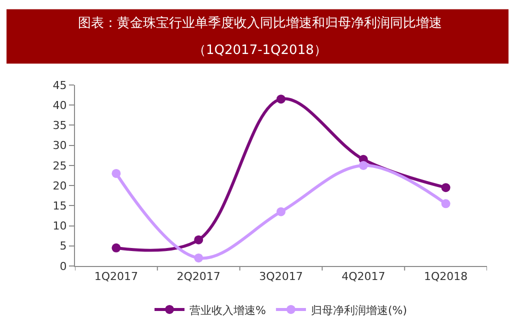  I want to click on y-tick-label: 30, so click(59, 145).